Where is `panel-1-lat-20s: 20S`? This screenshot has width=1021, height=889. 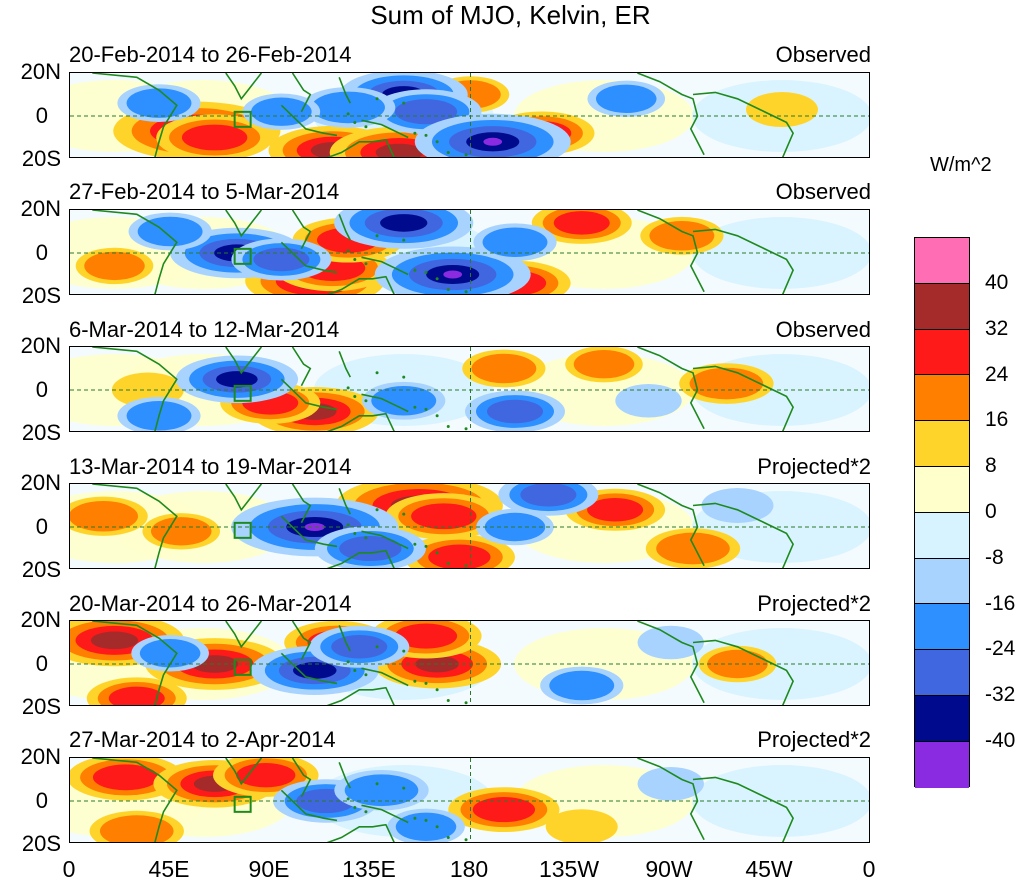
panel-1-lat-20s: 20S is located at coordinates (41, 158).